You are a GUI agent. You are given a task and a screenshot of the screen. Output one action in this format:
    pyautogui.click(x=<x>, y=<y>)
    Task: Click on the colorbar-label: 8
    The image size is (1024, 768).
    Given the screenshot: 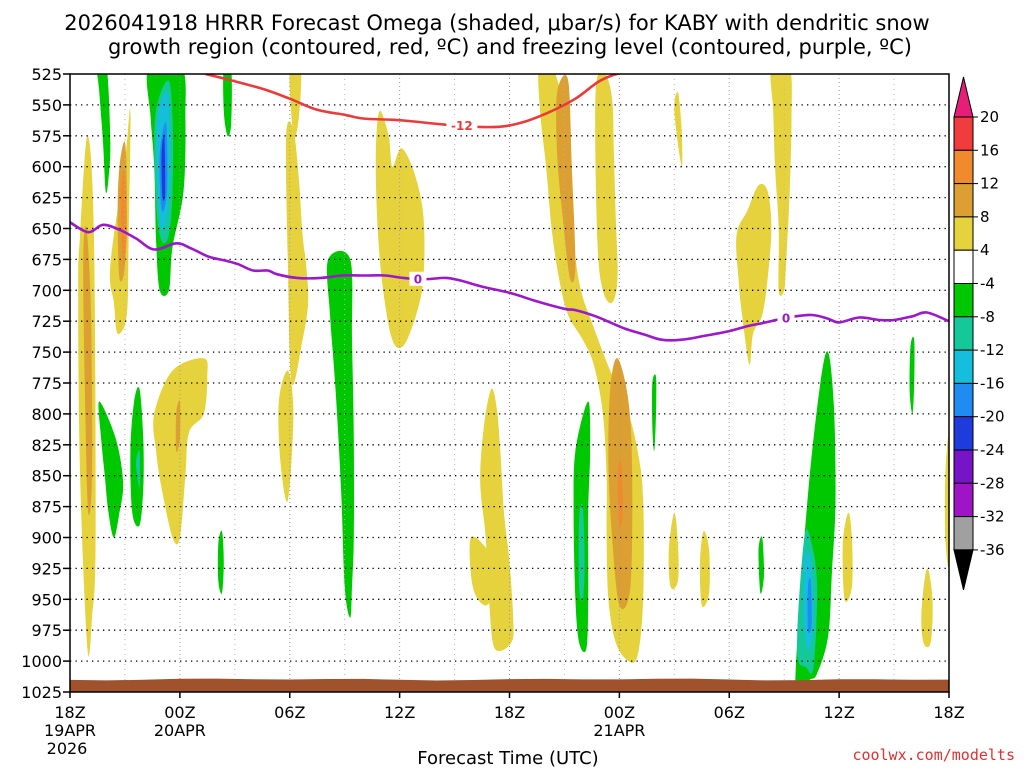 What is the action you would take?
    pyautogui.click(x=985, y=217)
    